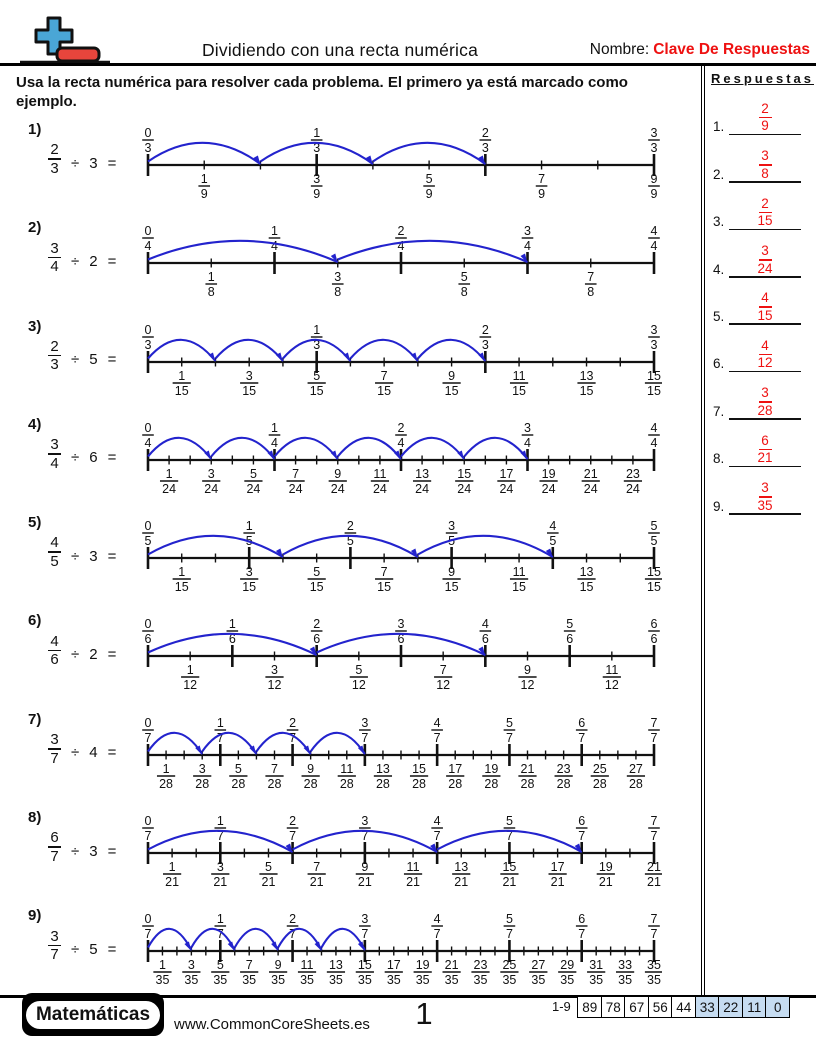  I want to click on score-cell: 44, so click(684, 1007).